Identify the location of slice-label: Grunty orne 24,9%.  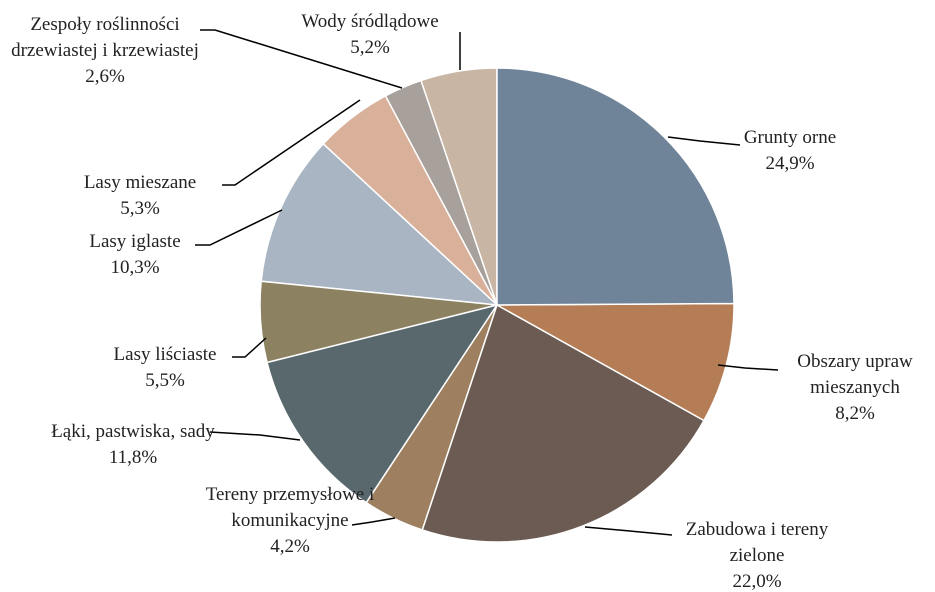
(790, 151).